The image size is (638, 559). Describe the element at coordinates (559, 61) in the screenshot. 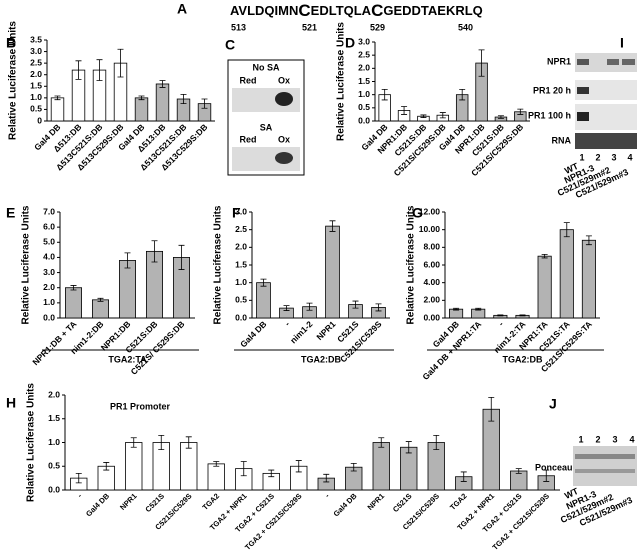

I see `row-label: NPR1` at that location.